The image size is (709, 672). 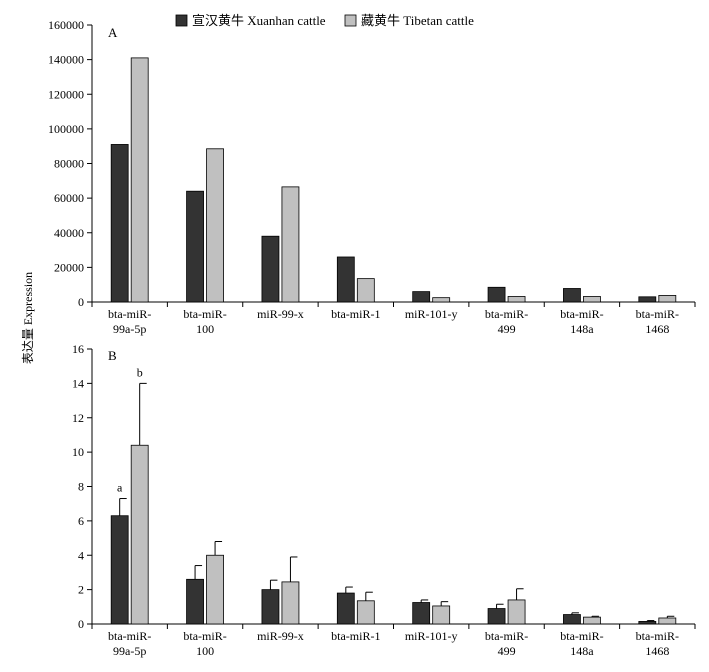 I want to click on y-tick-label: 4, so click(x=81, y=555).